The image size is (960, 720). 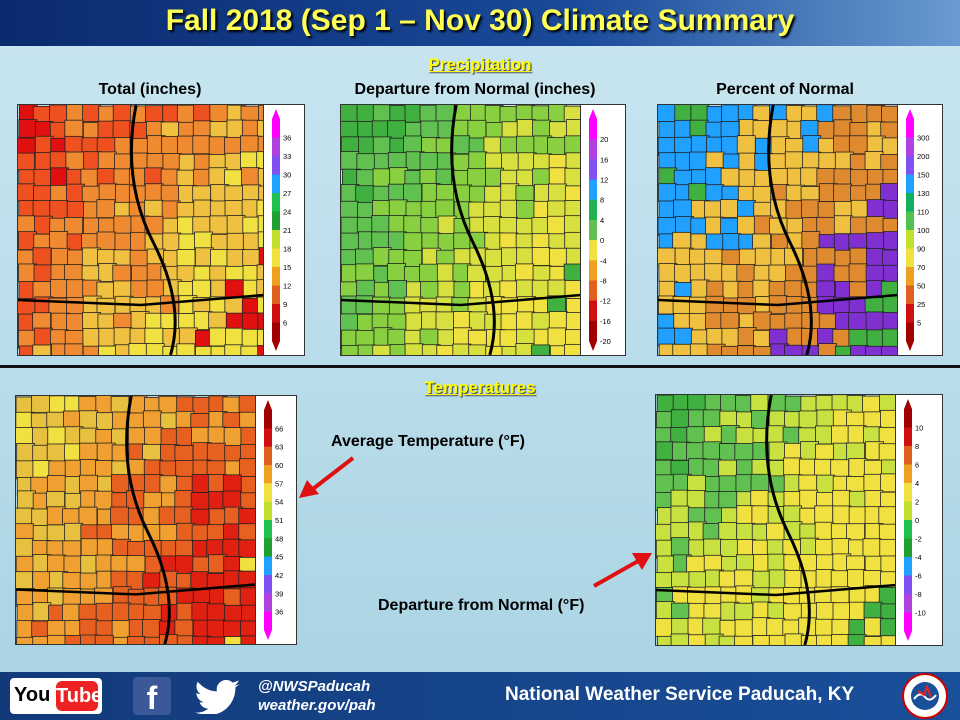 I want to click on twitter-handle: @NWSPaducah, so click(x=314, y=686).